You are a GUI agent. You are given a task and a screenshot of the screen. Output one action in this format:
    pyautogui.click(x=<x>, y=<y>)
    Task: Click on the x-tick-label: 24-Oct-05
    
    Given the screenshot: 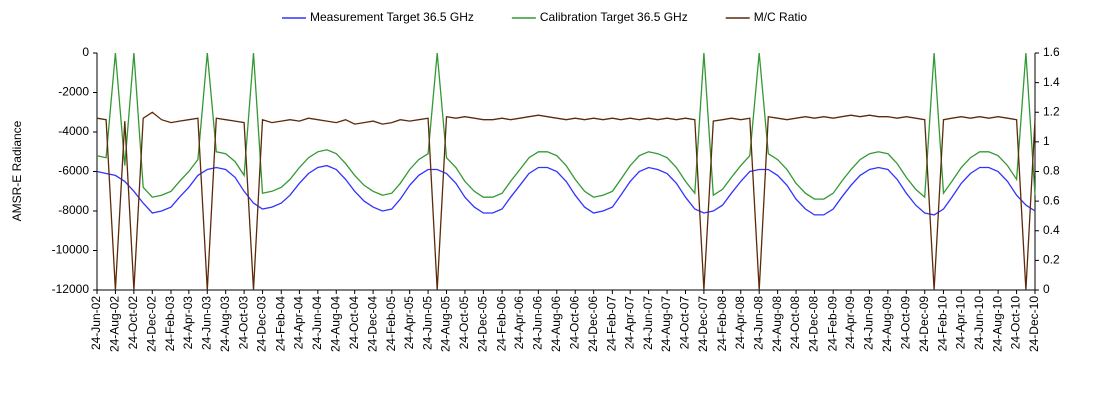 What is the action you would take?
    pyautogui.click(x=464, y=323)
    